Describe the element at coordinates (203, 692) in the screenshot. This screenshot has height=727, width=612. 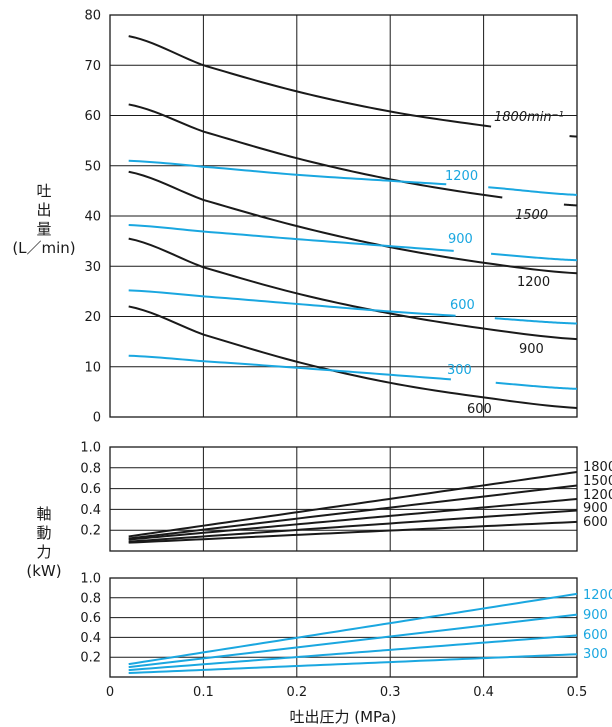
I see `x-tick-label: 0.1` at that location.